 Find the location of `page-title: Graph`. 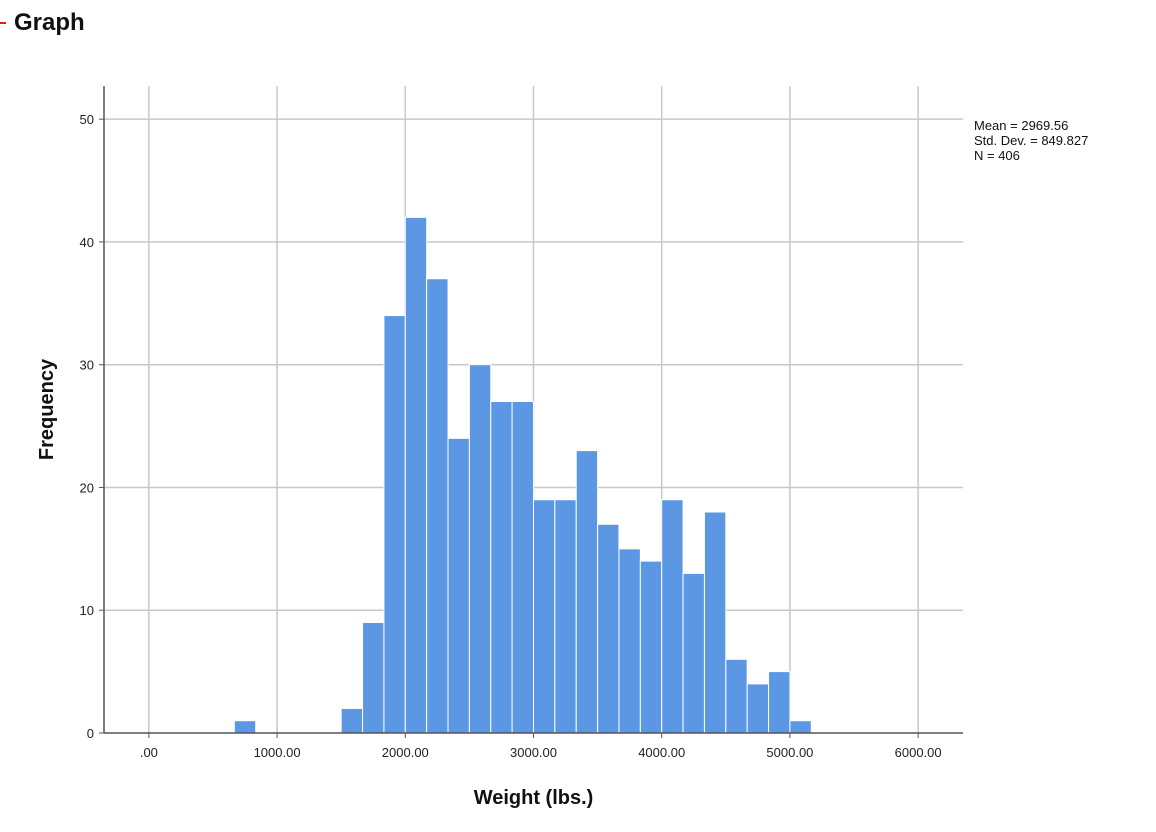

page-title: Graph is located at coordinates (49, 22).